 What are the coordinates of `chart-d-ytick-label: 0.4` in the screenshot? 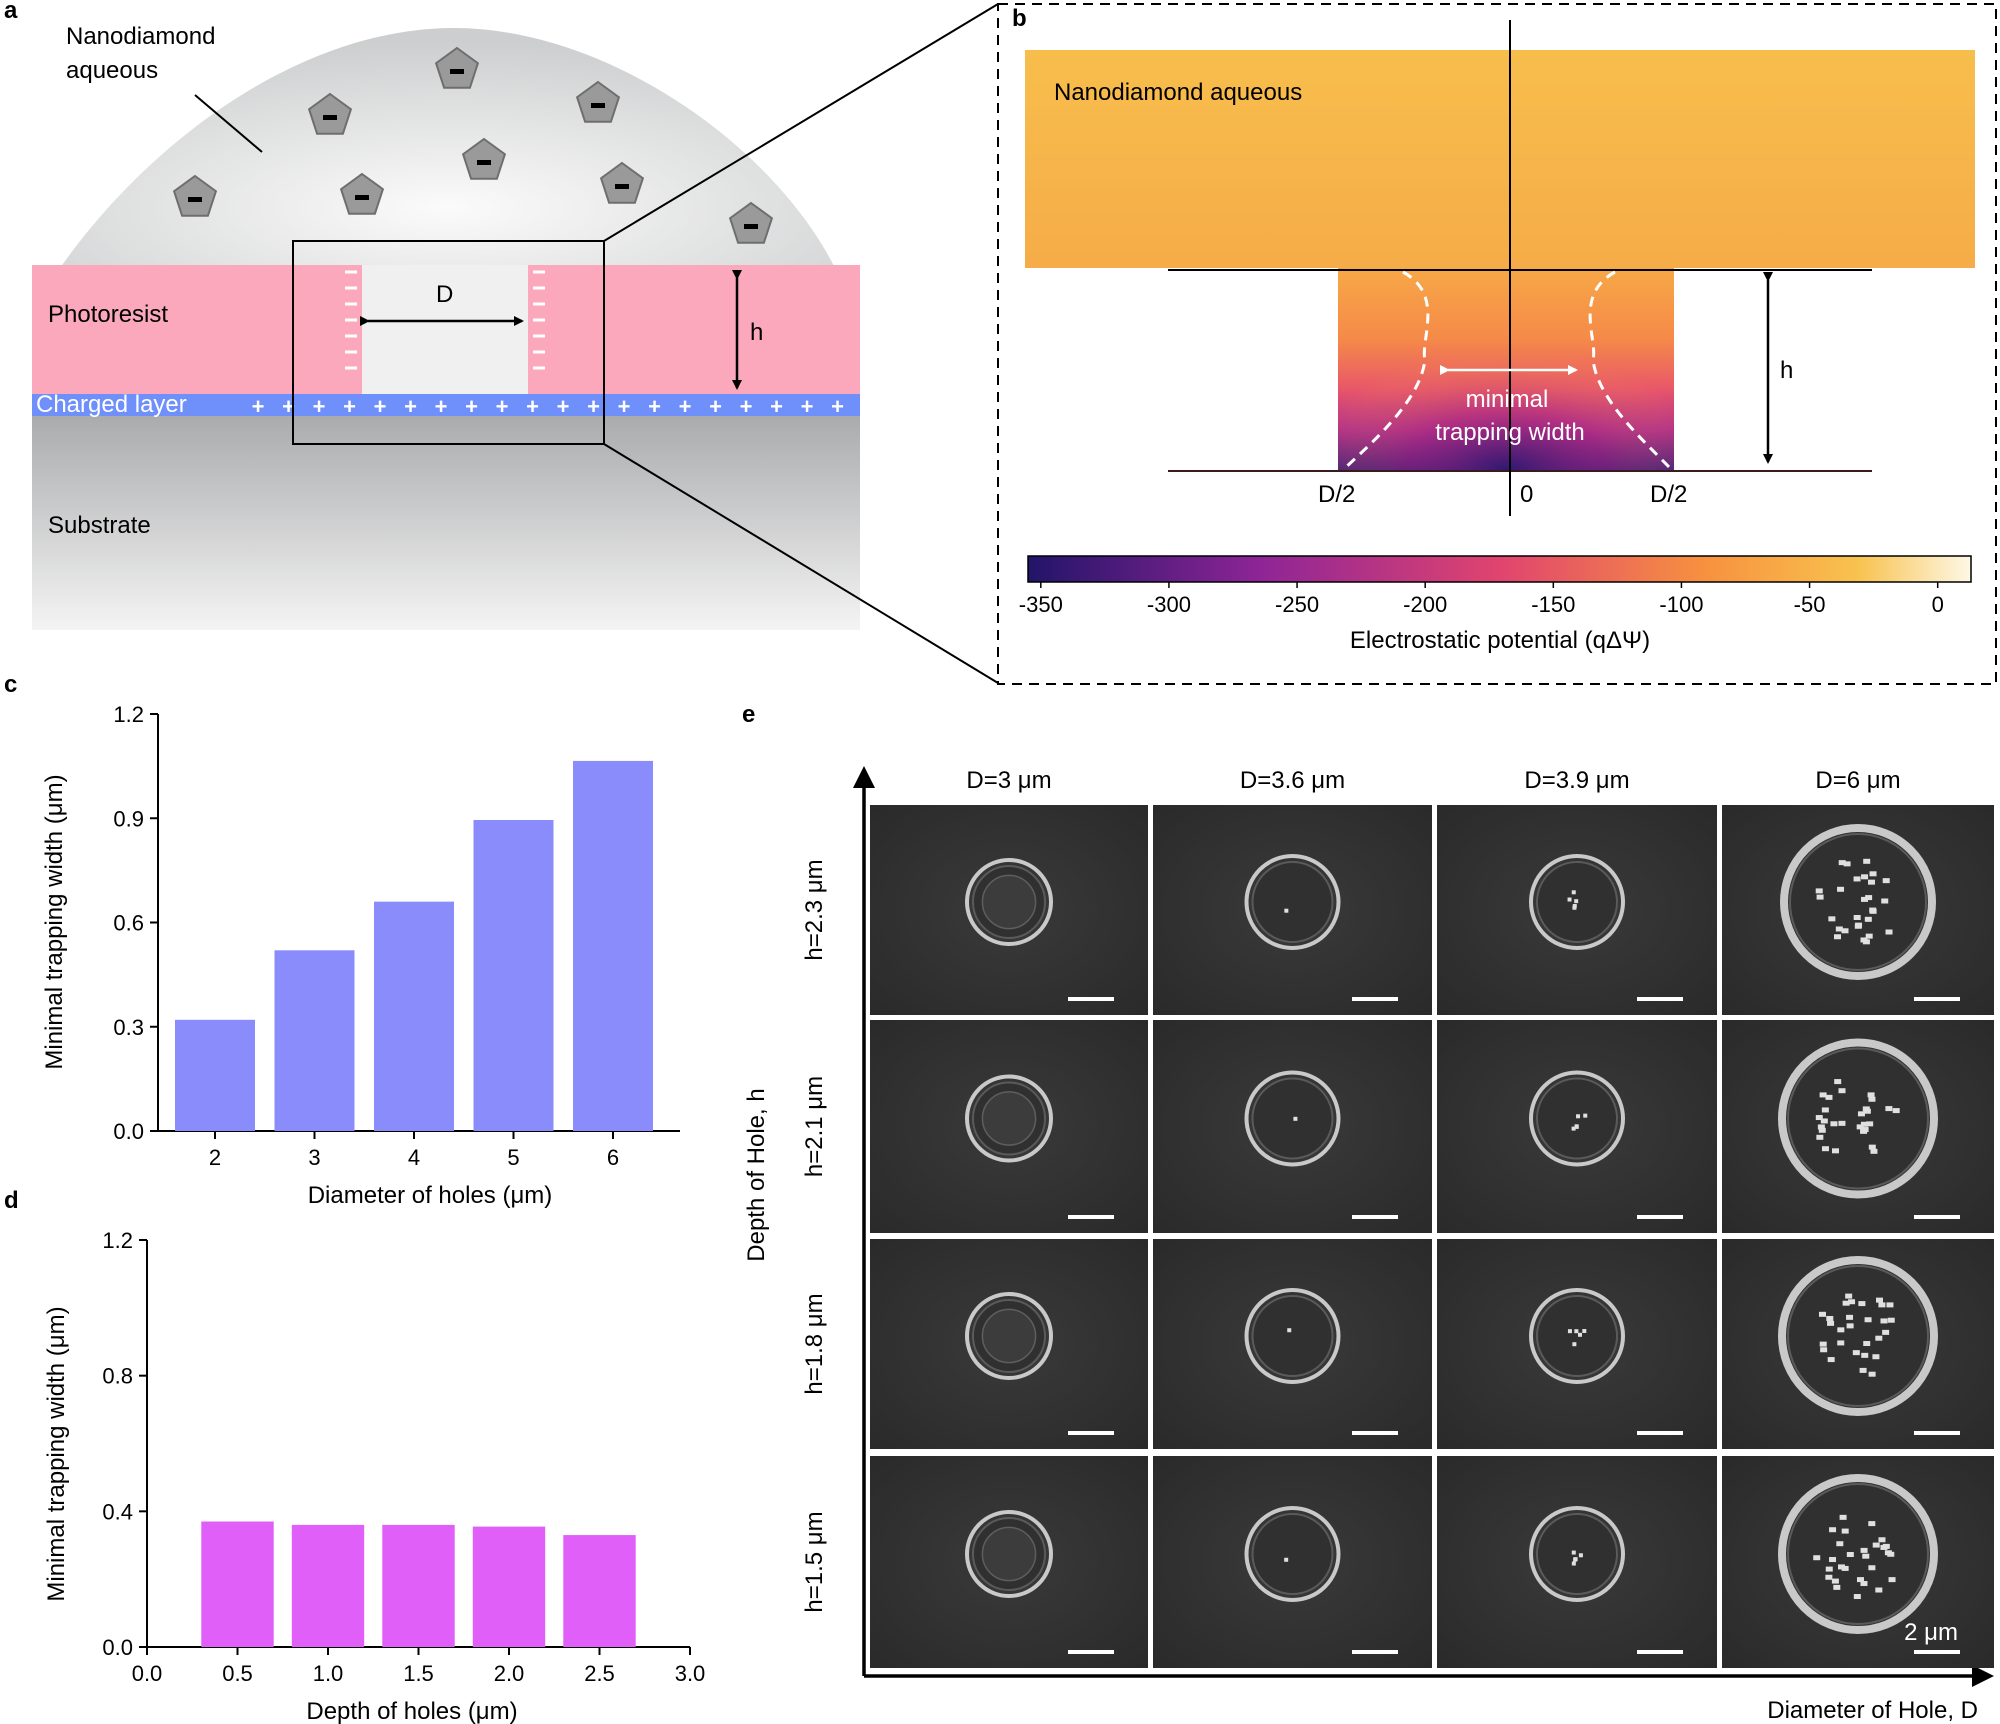 It's located at (117, 1511).